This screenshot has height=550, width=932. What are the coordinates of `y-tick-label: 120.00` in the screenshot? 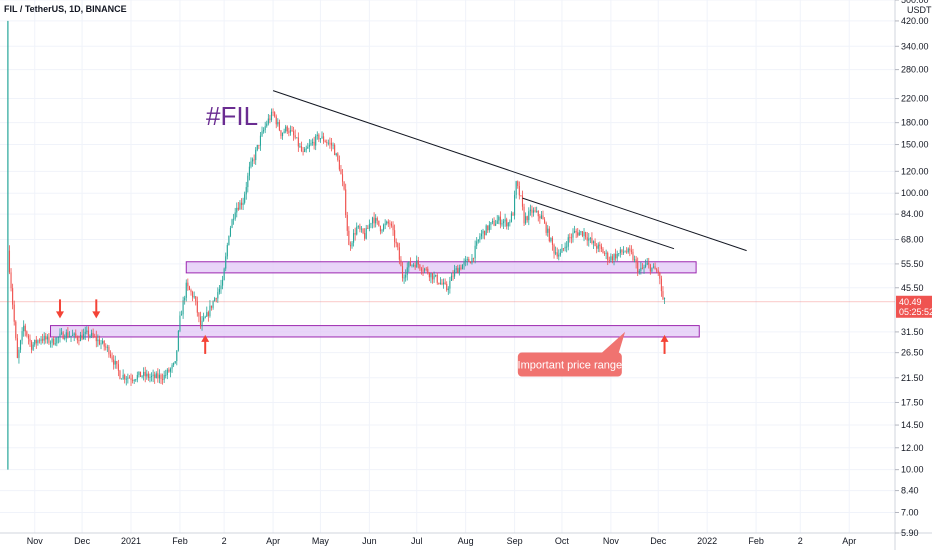 It's located at (915, 171).